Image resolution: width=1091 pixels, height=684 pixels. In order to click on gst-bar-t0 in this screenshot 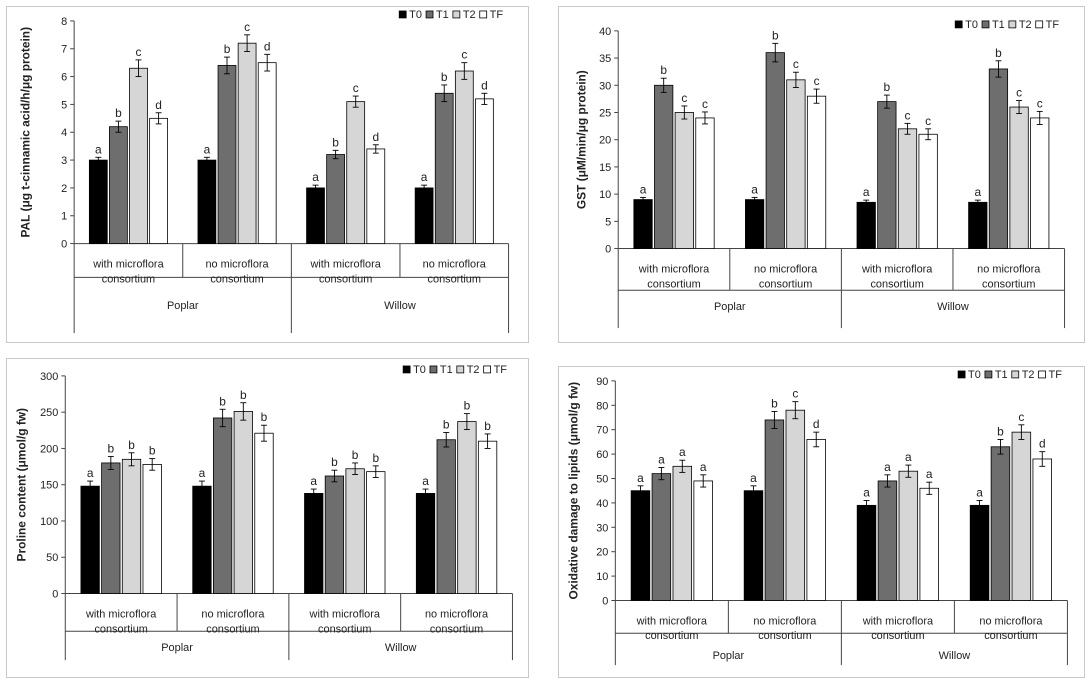, I will do `click(755, 224)`.